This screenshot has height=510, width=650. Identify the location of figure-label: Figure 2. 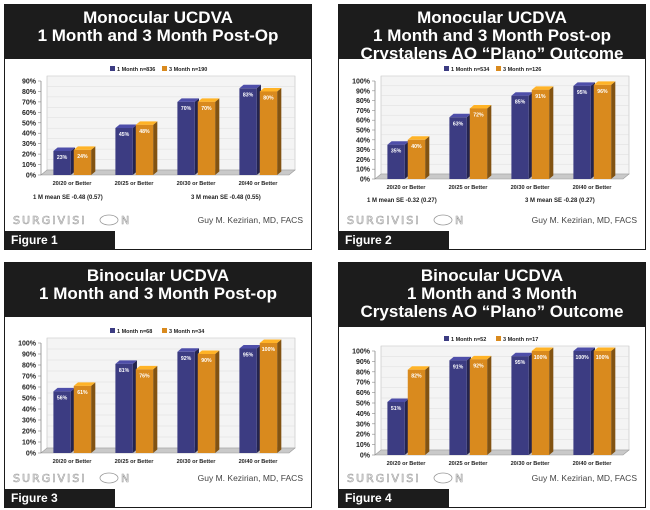
(394, 240).